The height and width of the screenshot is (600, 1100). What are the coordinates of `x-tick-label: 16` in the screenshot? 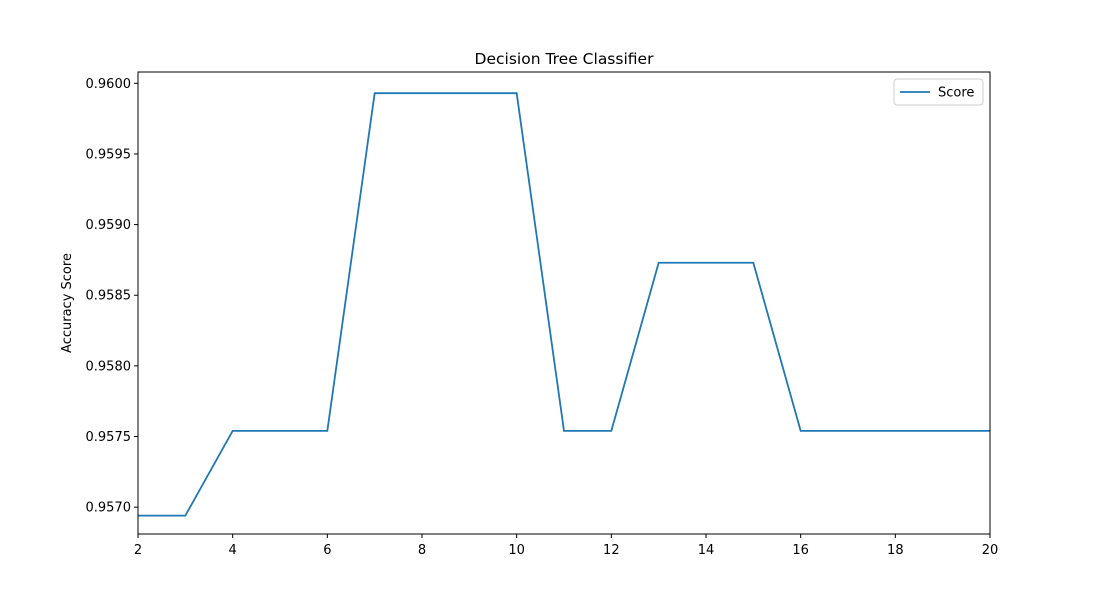 It's located at (800, 550).